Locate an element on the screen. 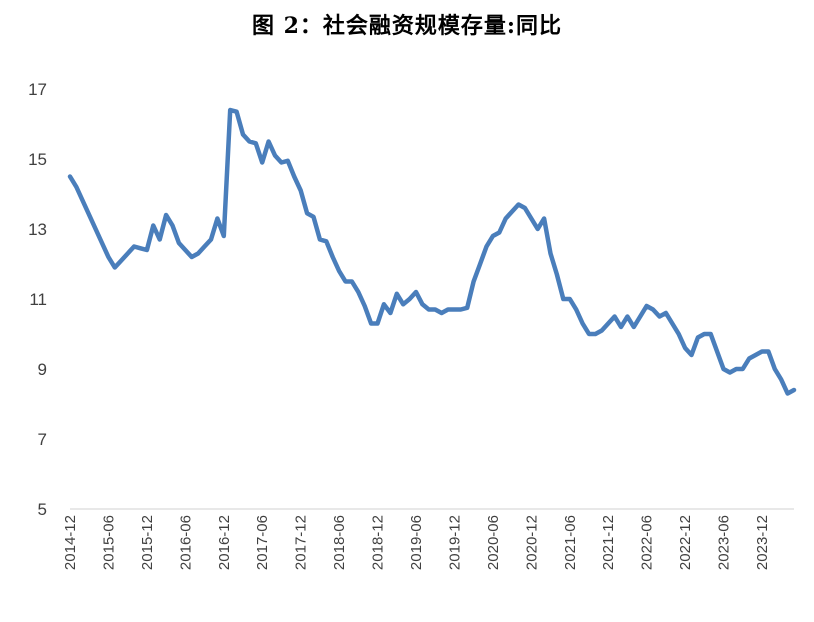 This screenshot has height=622, width=814. x-tick-label: 2014-12 is located at coordinates (70, 542).